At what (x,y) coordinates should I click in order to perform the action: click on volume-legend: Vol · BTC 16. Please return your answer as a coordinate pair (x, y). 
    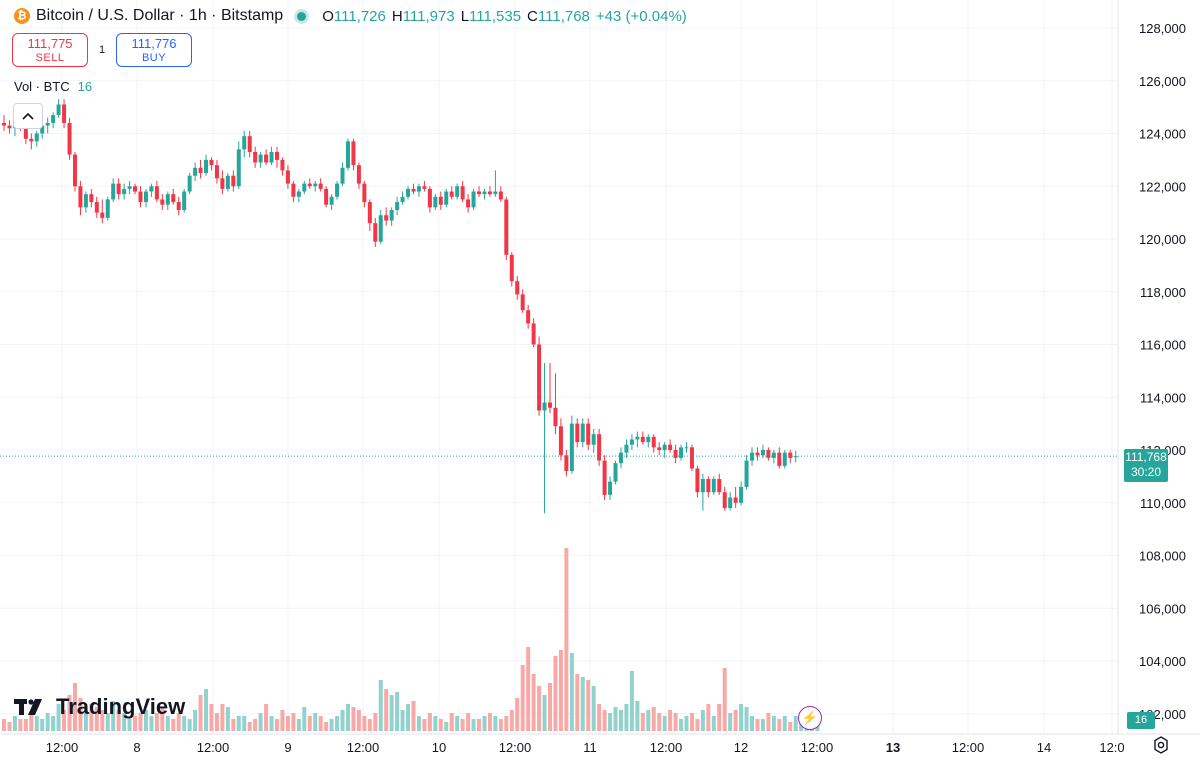
    Looking at the image, I should click on (53, 86).